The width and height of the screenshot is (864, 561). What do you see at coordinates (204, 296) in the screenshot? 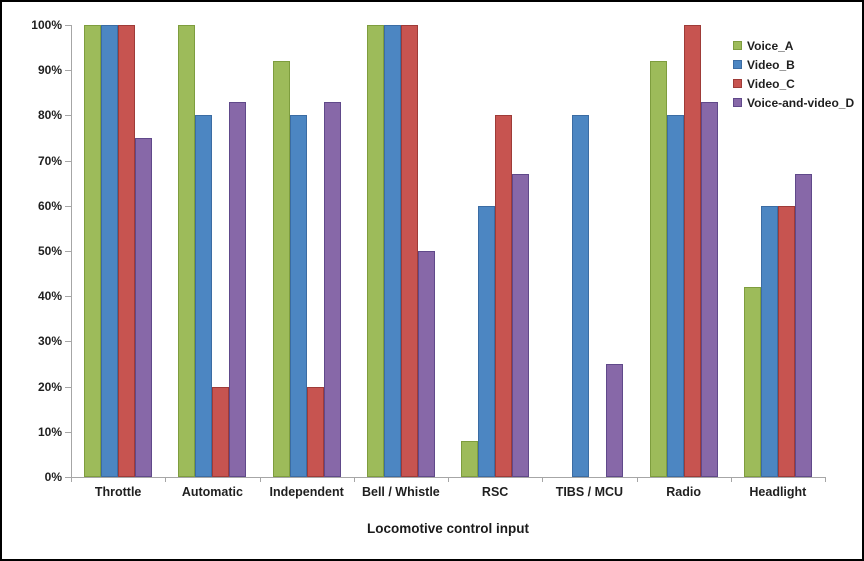
I see `bar-video-b-automatic` at bounding box center [204, 296].